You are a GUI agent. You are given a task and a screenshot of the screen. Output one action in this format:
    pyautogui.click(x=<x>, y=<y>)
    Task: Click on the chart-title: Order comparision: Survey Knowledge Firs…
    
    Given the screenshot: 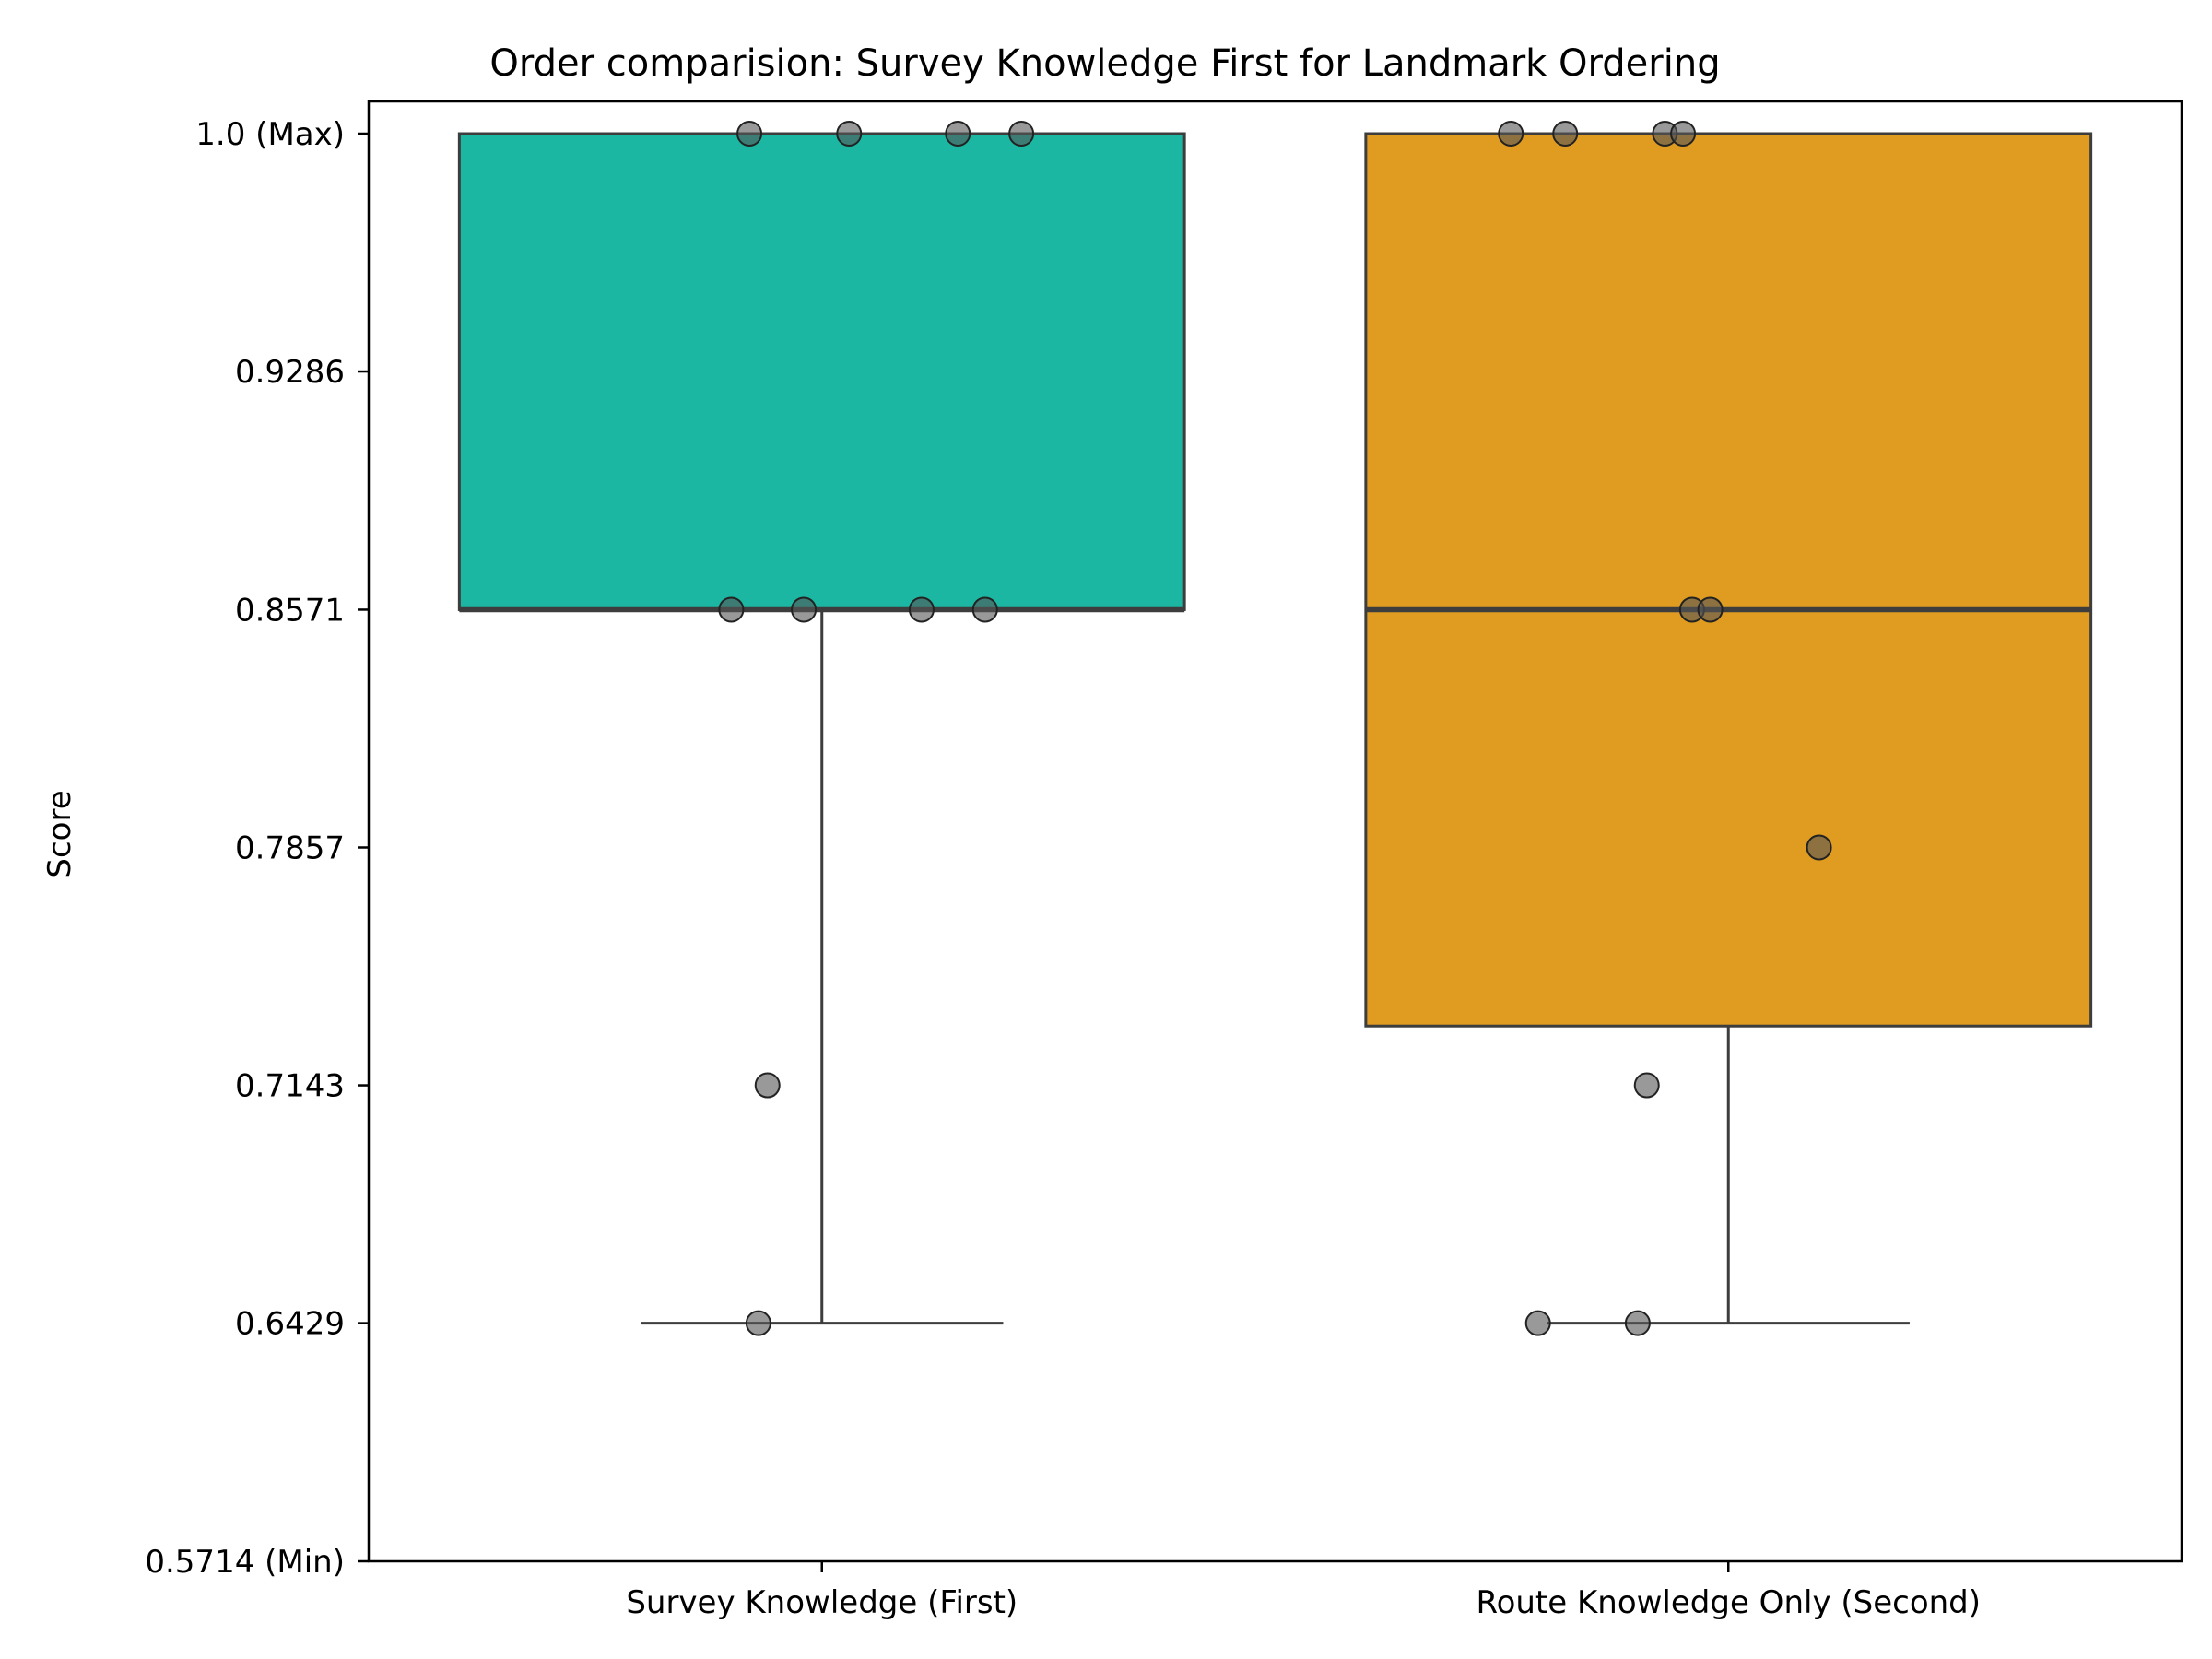 What is the action you would take?
    pyautogui.click(x=1104, y=63)
    